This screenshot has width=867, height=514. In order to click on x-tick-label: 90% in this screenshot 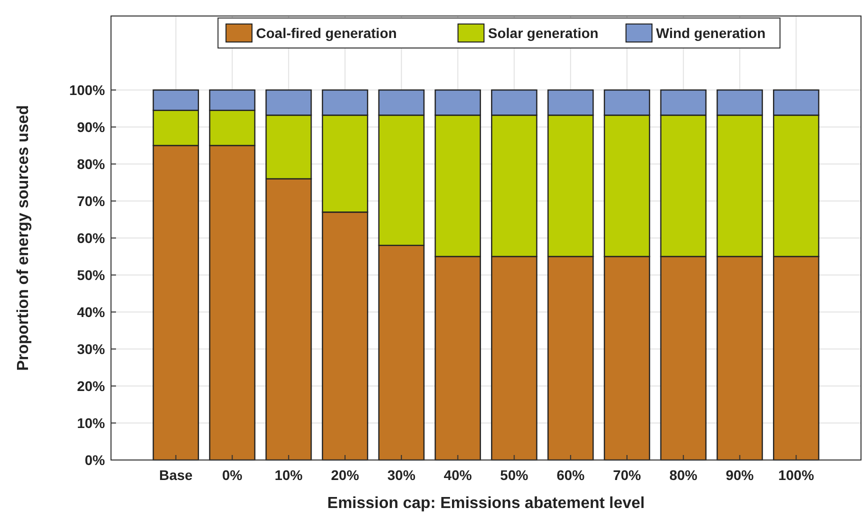, I will do `click(740, 475)`.